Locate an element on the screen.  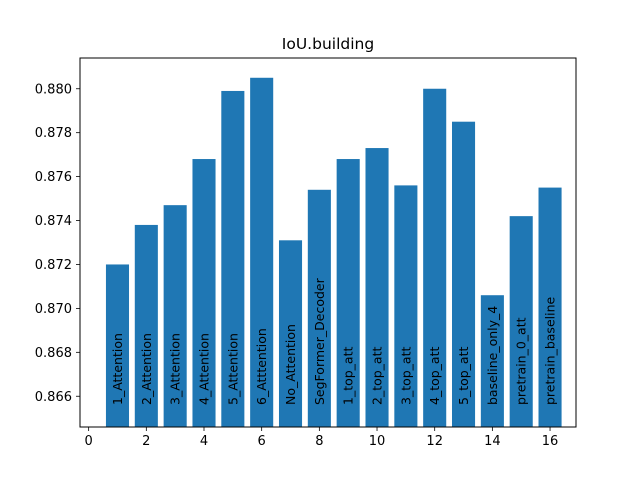
bar-label-baseline_only_4: baseline_only_4 is located at coordinates (492, 355).